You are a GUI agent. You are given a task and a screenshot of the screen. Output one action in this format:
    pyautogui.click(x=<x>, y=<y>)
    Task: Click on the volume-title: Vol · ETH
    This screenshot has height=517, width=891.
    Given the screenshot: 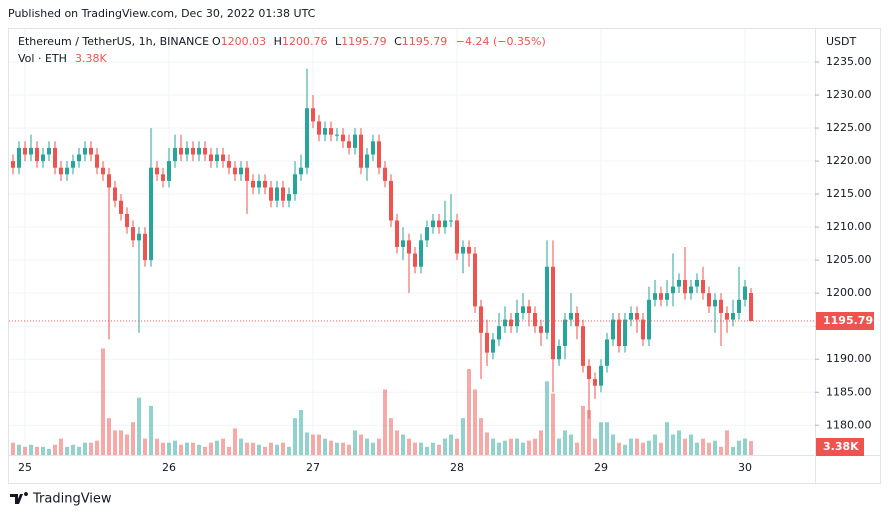 What is the action you would take?
    pyautogui.click(x=42, y=58)
    